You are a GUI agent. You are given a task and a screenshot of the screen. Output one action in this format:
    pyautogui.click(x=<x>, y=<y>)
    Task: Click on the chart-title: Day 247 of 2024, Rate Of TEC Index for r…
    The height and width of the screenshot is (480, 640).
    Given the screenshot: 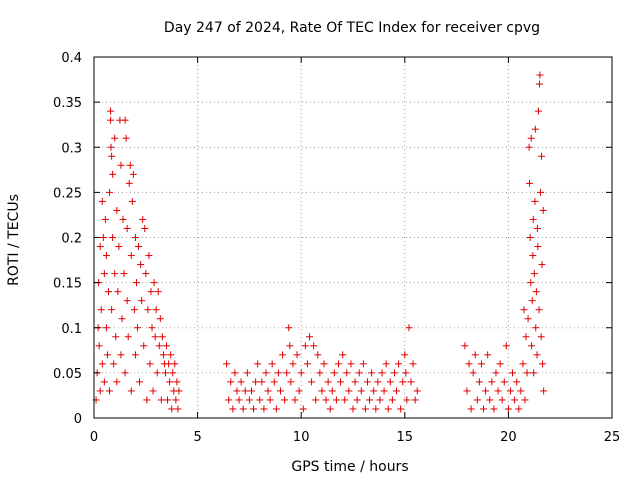 What is the action you would take?
    pyautogui.click(x=352, y=28)
    